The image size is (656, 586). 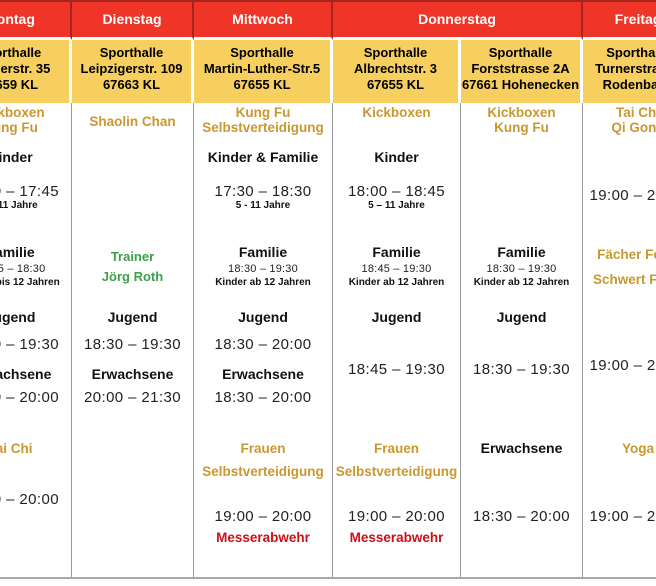 I want to click on location-freitag: Sporthalle Turnerstrasse Rodenbach, so click(x=619, y=71).